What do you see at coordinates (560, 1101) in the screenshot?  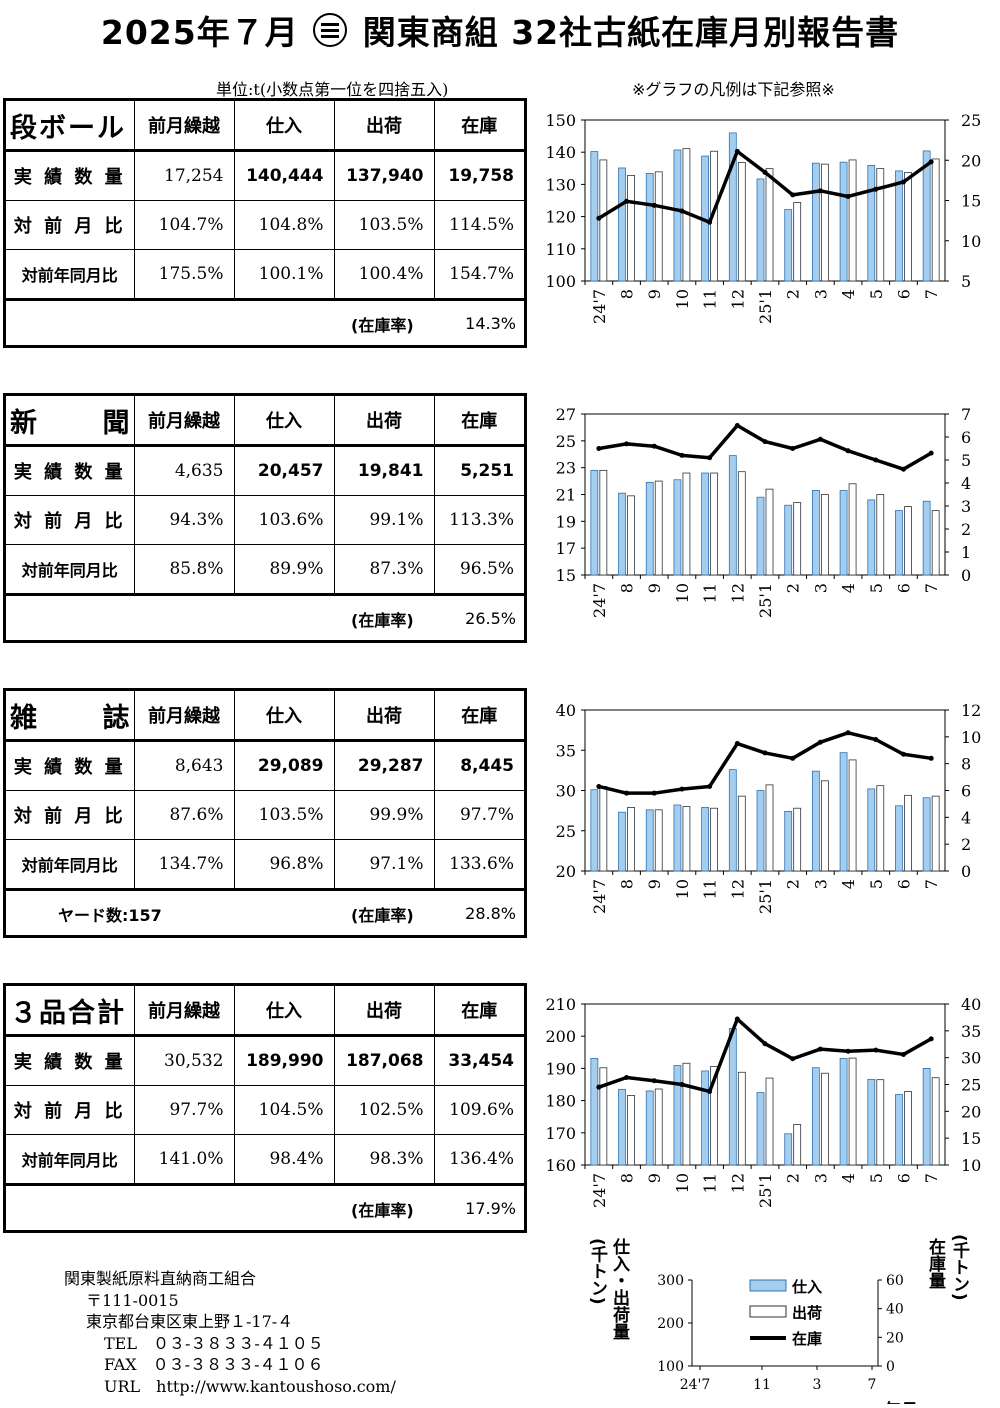 I see `y-tick-label: 180` at bounding box center [560, 1101].